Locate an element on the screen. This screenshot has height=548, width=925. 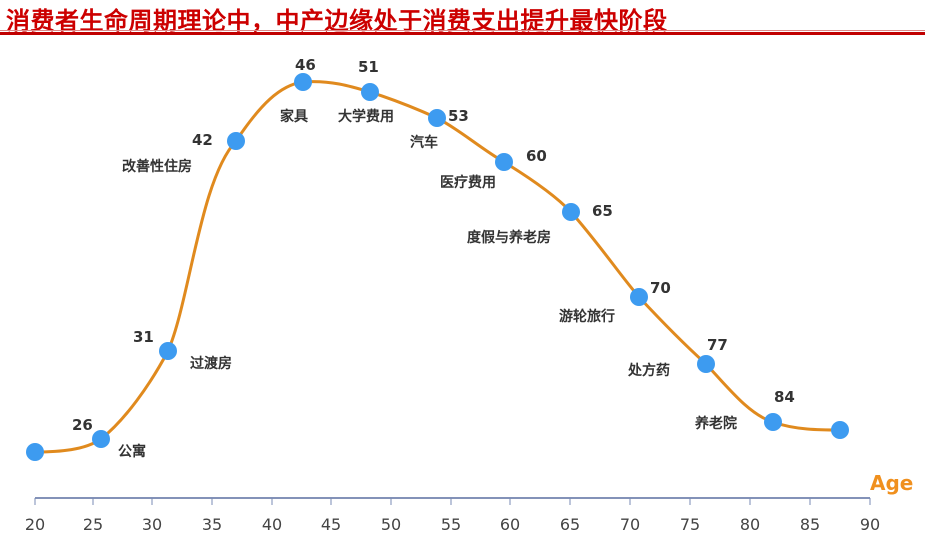
value-label: 53 is located at coordinates (458, 116).